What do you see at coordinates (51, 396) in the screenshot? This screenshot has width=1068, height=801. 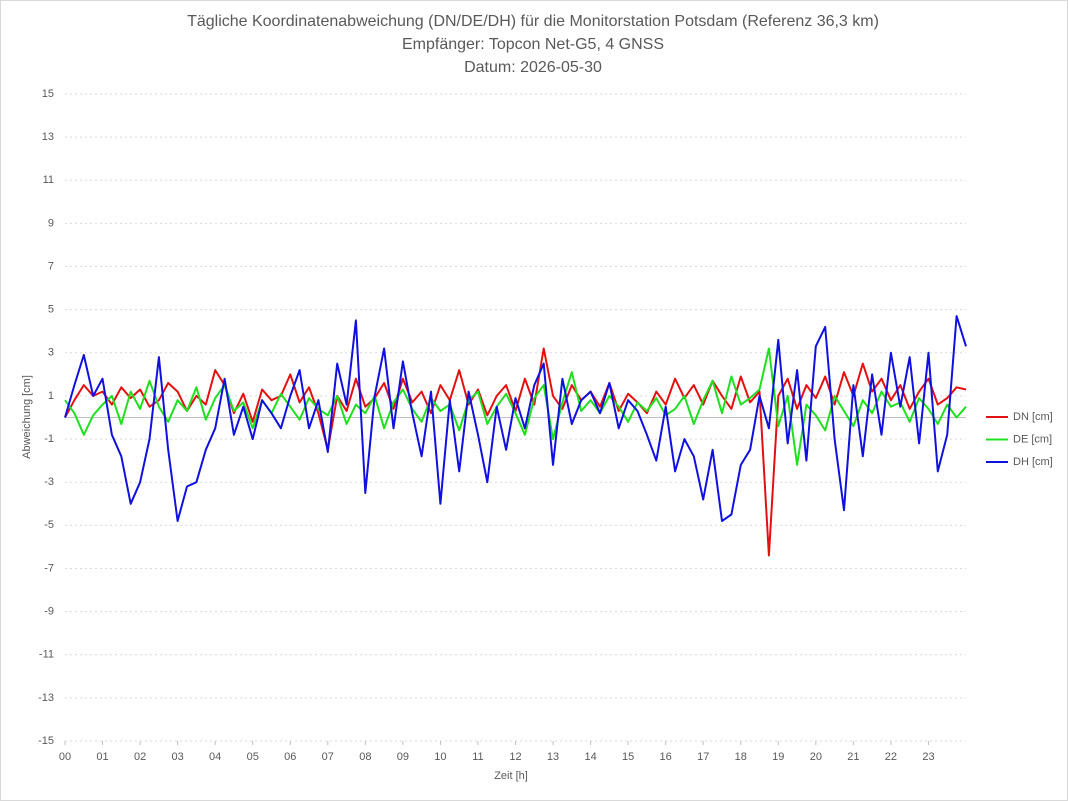 I see `y-tick-label: 1` at bounding box center [51, 396].